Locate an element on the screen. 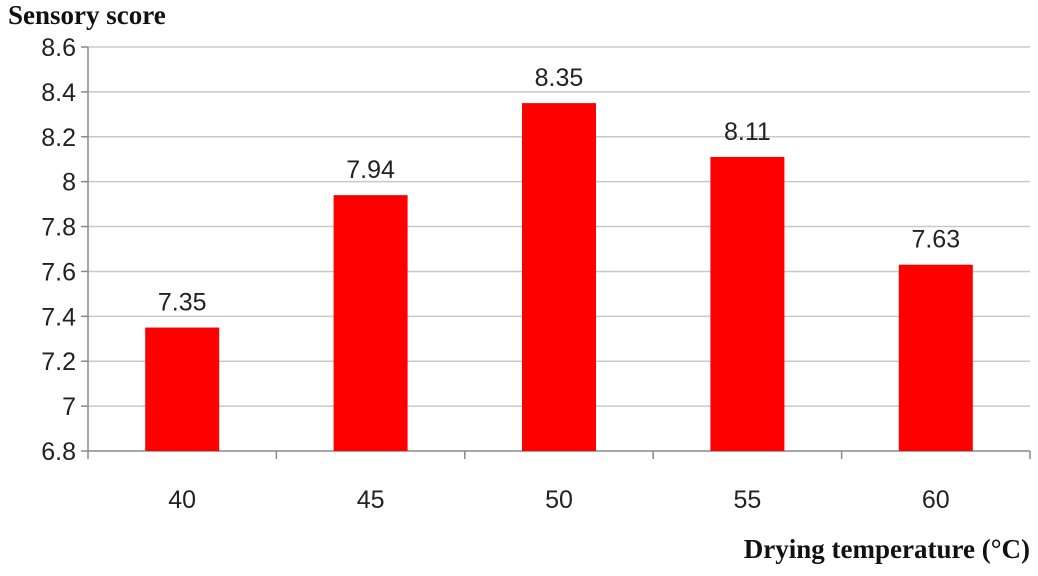  y-tick-label: 7.8 is located at coordinates (58, 228).